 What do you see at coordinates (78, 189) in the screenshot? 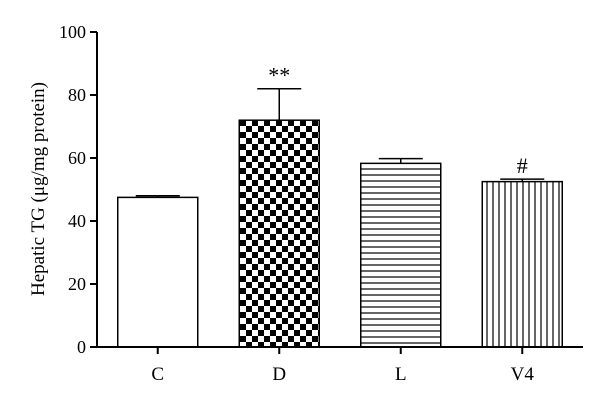
I see `y-ticks: 0 20 40 60 80 100` at bounding box center [78, 189].